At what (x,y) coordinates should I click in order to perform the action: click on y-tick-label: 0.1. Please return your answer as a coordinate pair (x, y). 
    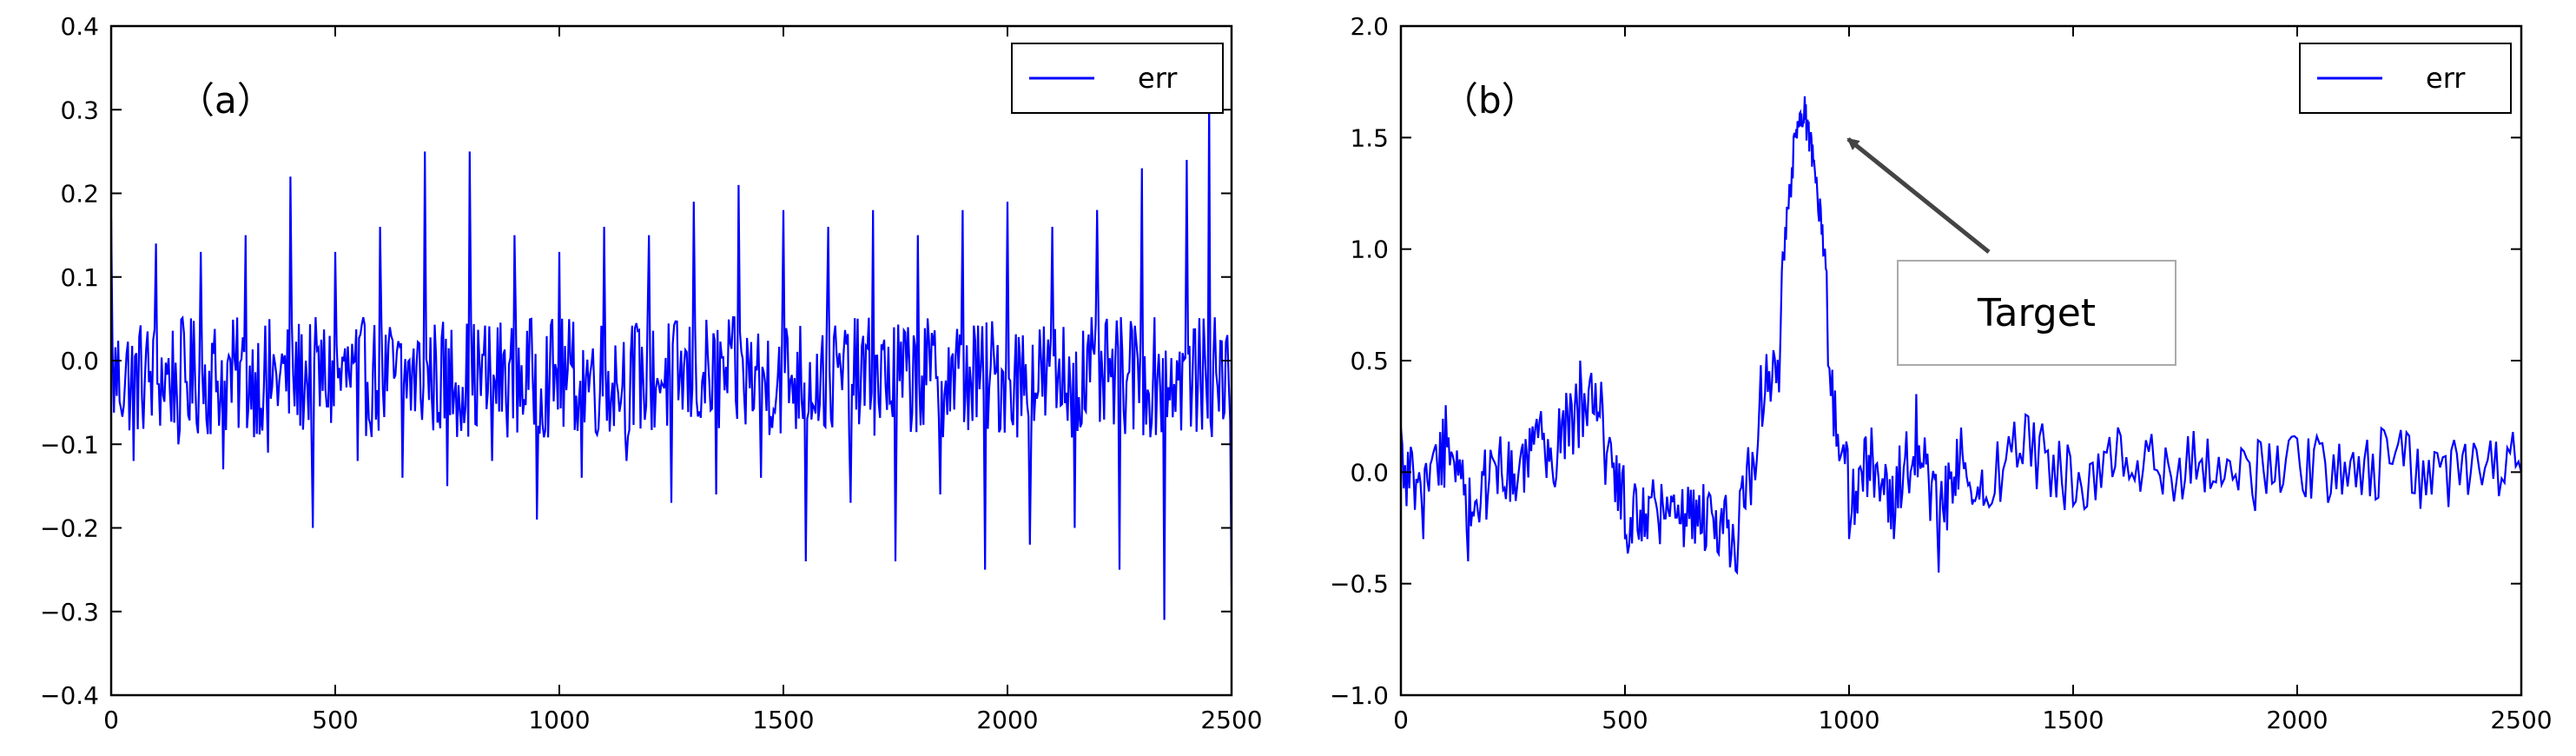
    Looking at the image, I should click on (79, 277).